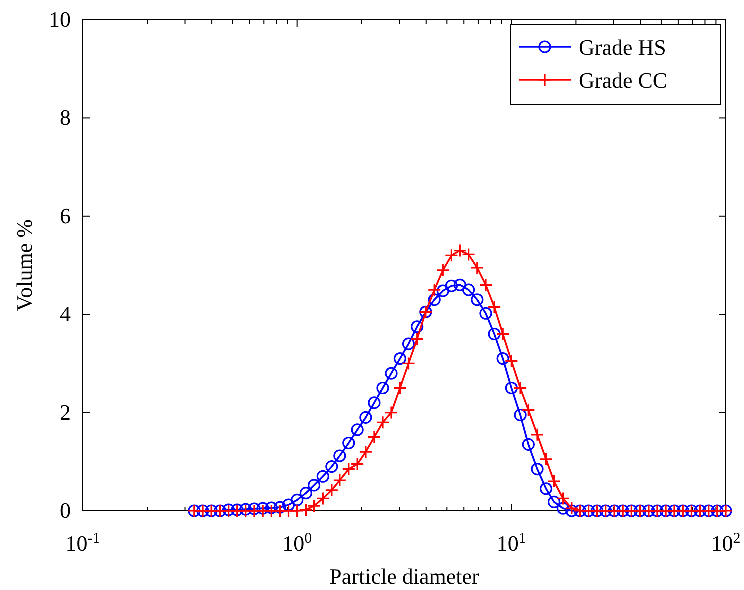  I want to click on y-tick-label: 8, so click(65, 117).